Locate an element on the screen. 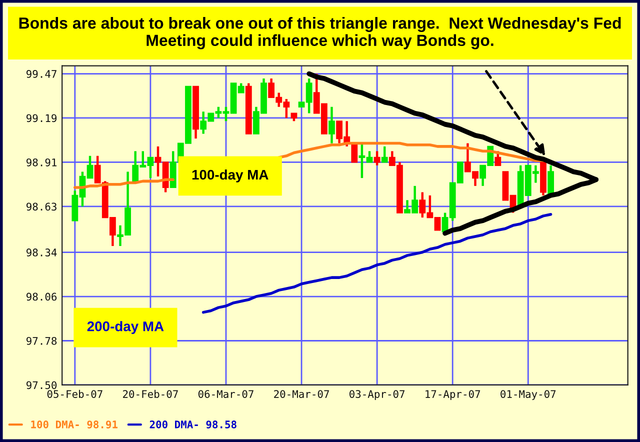 This screenshot has height=442, width=640. annotation: 200-day MA is located at coordinates (125, 327).